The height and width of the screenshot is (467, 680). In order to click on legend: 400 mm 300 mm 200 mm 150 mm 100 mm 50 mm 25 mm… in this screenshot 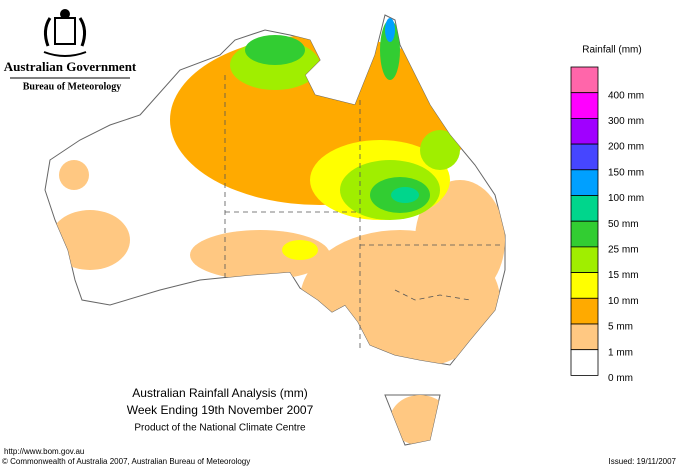, I will do `click(607, 225)`.